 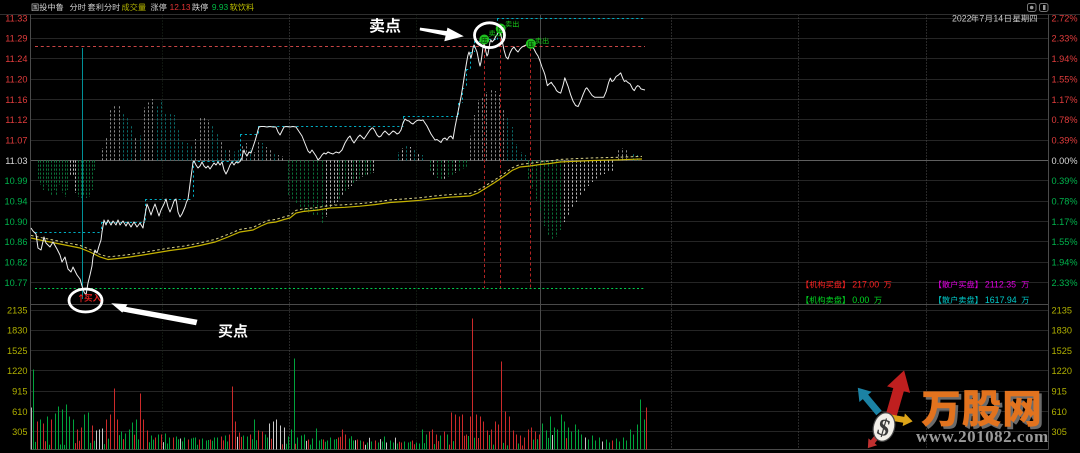 What do you see at coordinates (16, 181) in the screenshot?
I see `svg-text: 10.99` at bounding box center [16, 181].